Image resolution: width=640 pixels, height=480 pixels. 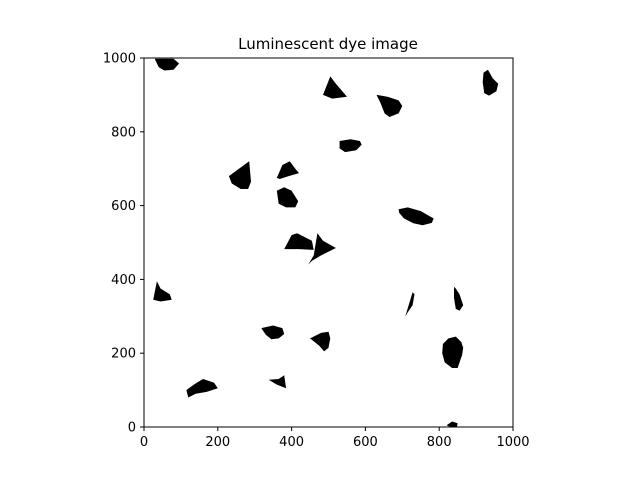 I want to click on x-tick-label: 1000, so click(x=512, y=442).